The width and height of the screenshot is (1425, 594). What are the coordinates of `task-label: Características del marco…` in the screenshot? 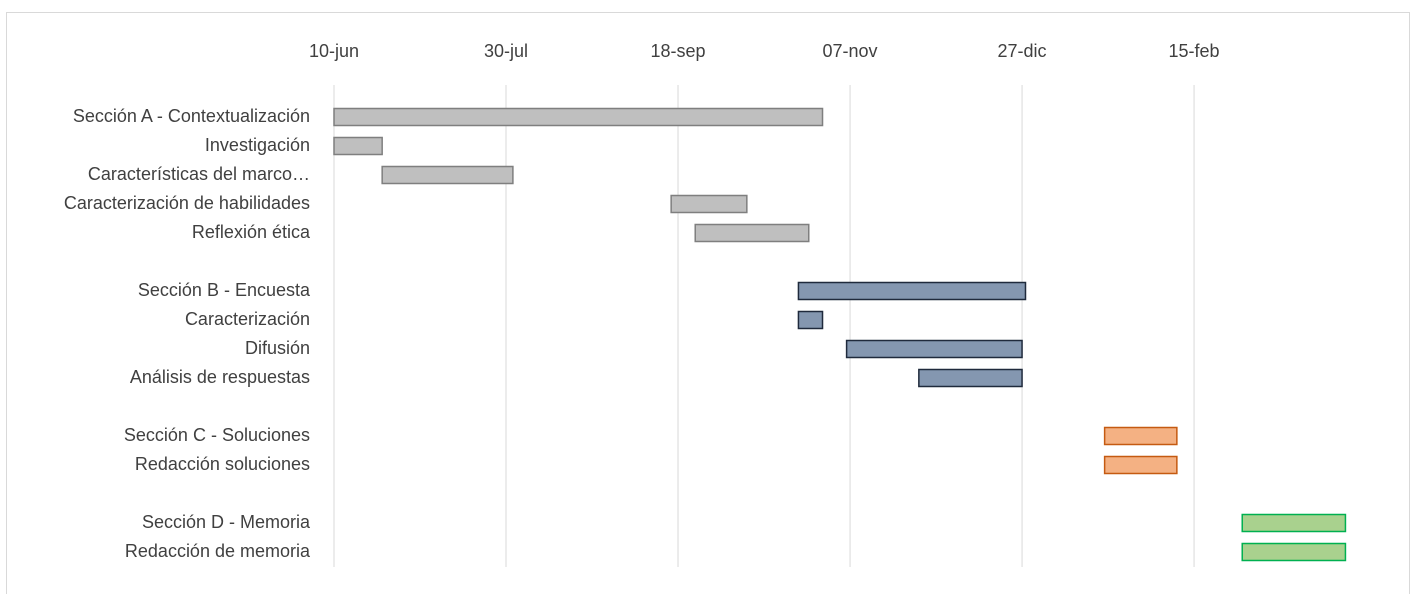 It's located at (199, 174).